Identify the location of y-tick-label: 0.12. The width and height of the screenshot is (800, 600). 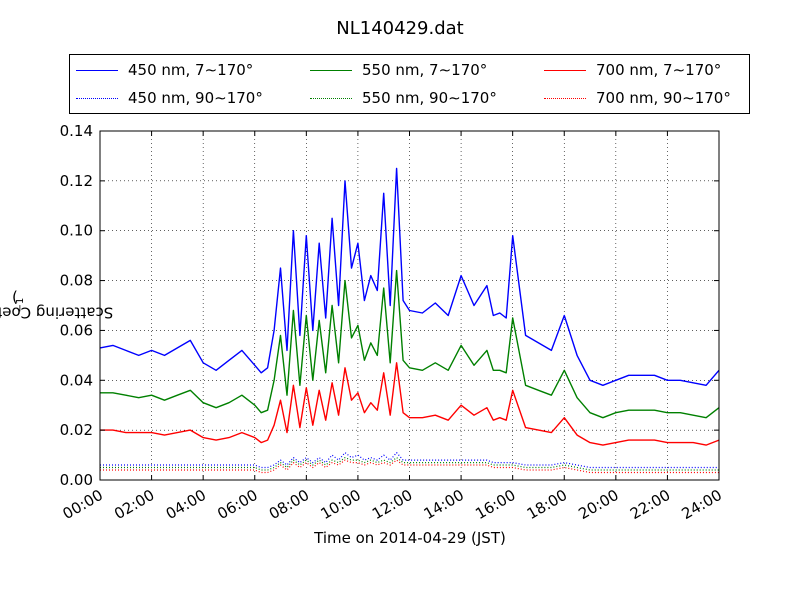
(76, 181).